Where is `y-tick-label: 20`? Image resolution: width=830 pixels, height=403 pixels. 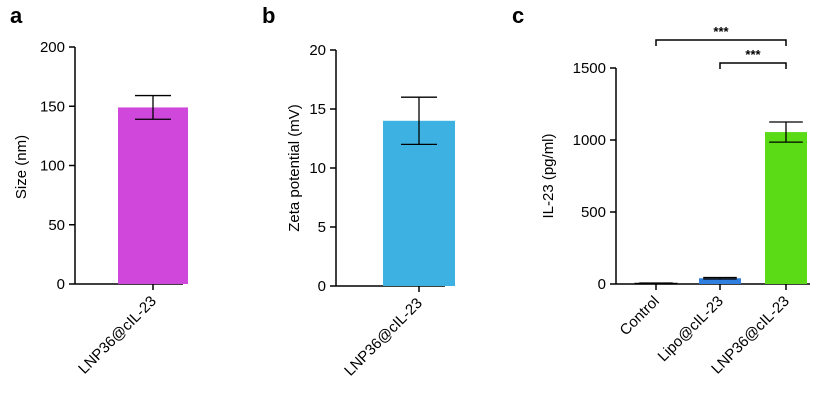 y-tick-label: 20 is located at coordinates (317, 50).